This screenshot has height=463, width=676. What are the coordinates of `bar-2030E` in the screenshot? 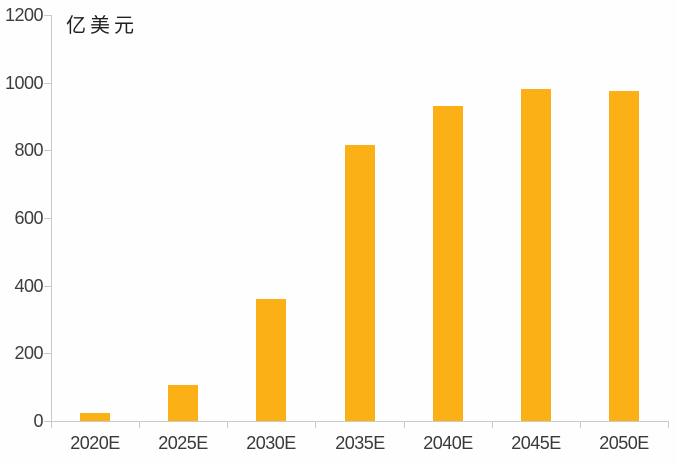 It's located at (271, 360).